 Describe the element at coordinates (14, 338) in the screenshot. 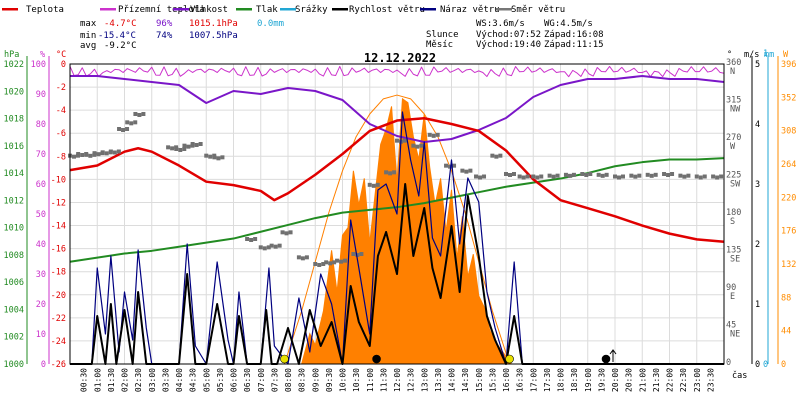

I see `press-tick-label: 1002` at that location.